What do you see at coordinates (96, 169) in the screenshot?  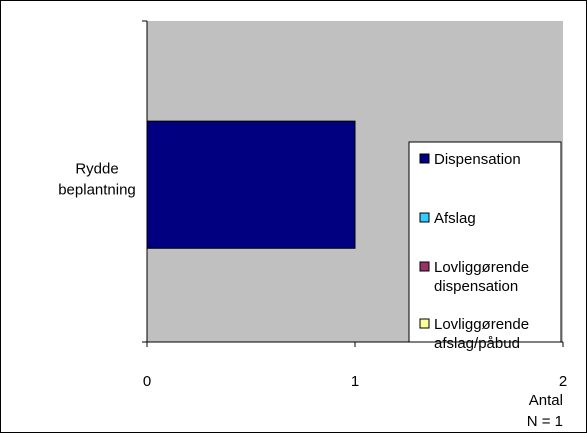 I see `category-label: Rydde` at bounding box center [96, 169].